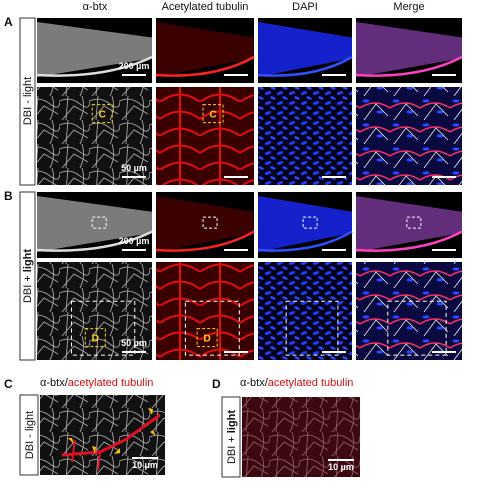  I want to click on panel-letter: A, so click(8, 22).